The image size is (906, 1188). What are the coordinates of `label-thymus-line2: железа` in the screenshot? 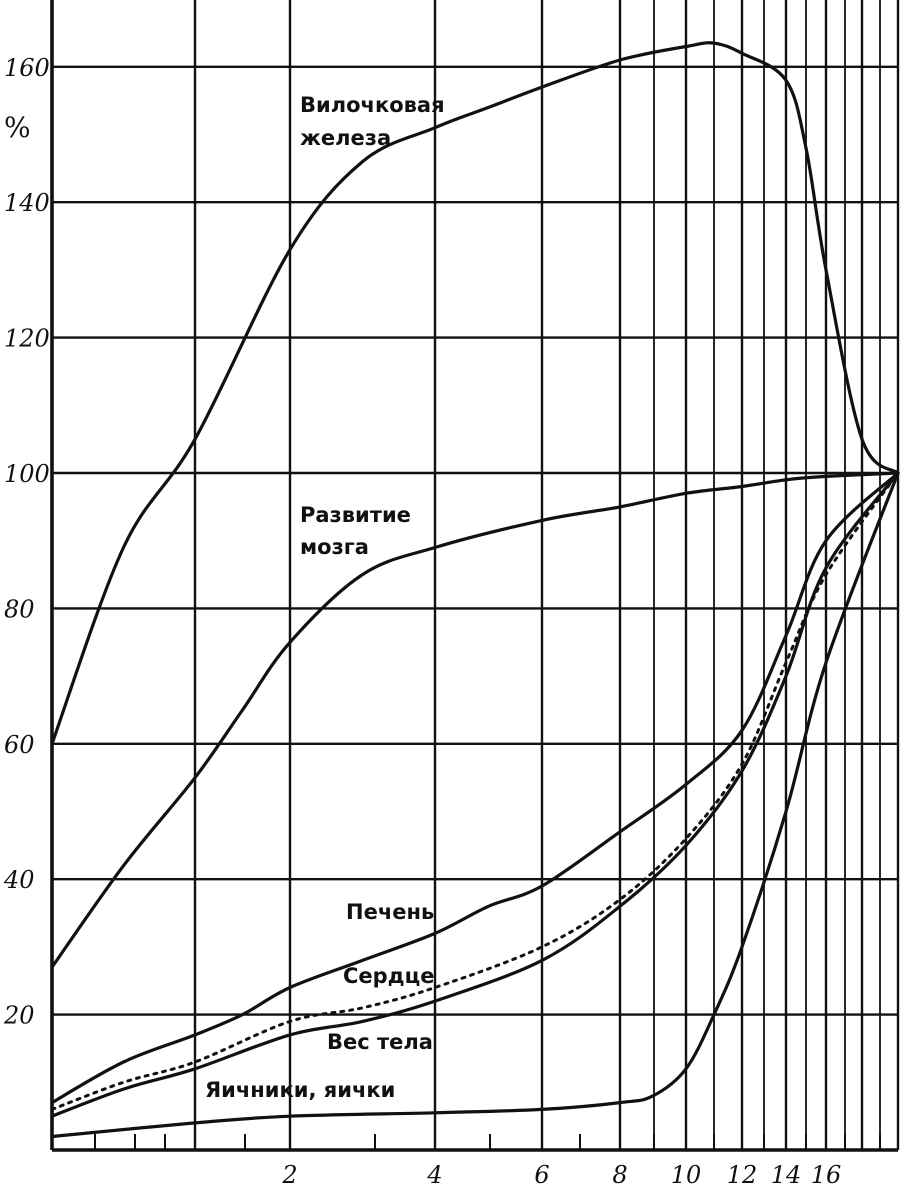 It's located at (345, 138).